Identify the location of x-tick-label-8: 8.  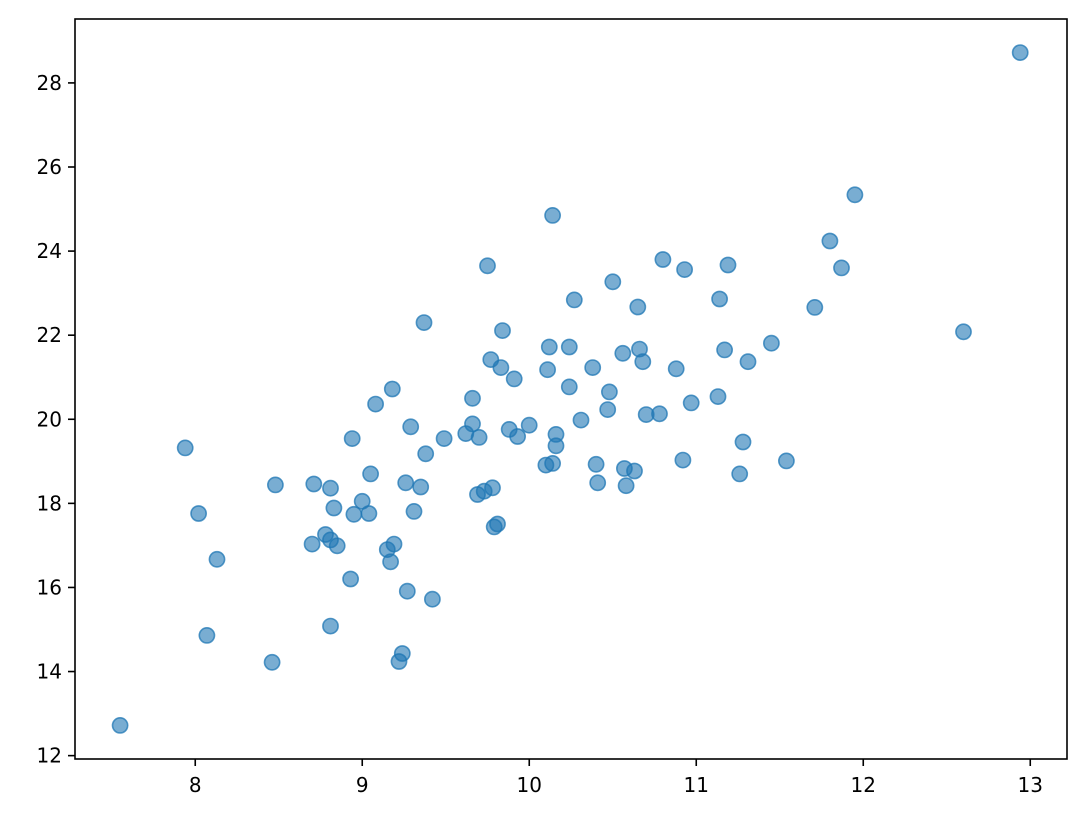
(195, 785).